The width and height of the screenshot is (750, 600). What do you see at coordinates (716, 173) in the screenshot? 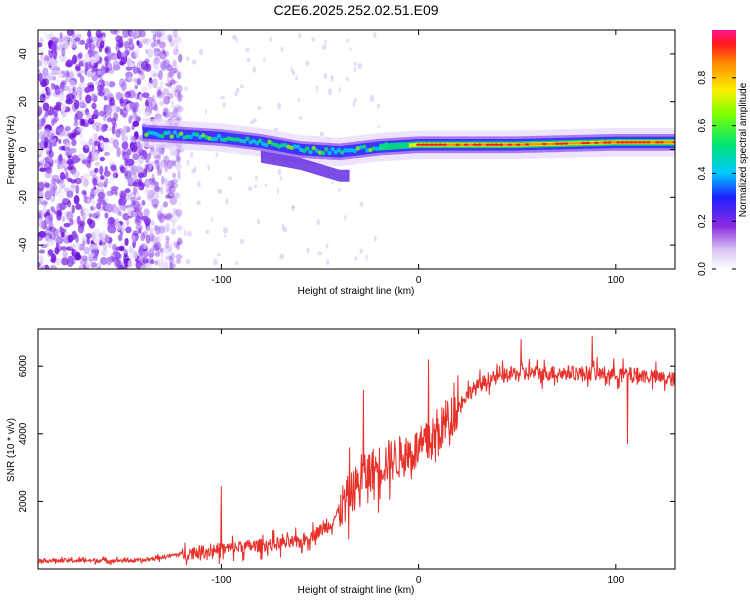
I see `colorbar-ticks: 0.0 0.2 0.4 0.6 0.8` at bounding box center [716, 173].